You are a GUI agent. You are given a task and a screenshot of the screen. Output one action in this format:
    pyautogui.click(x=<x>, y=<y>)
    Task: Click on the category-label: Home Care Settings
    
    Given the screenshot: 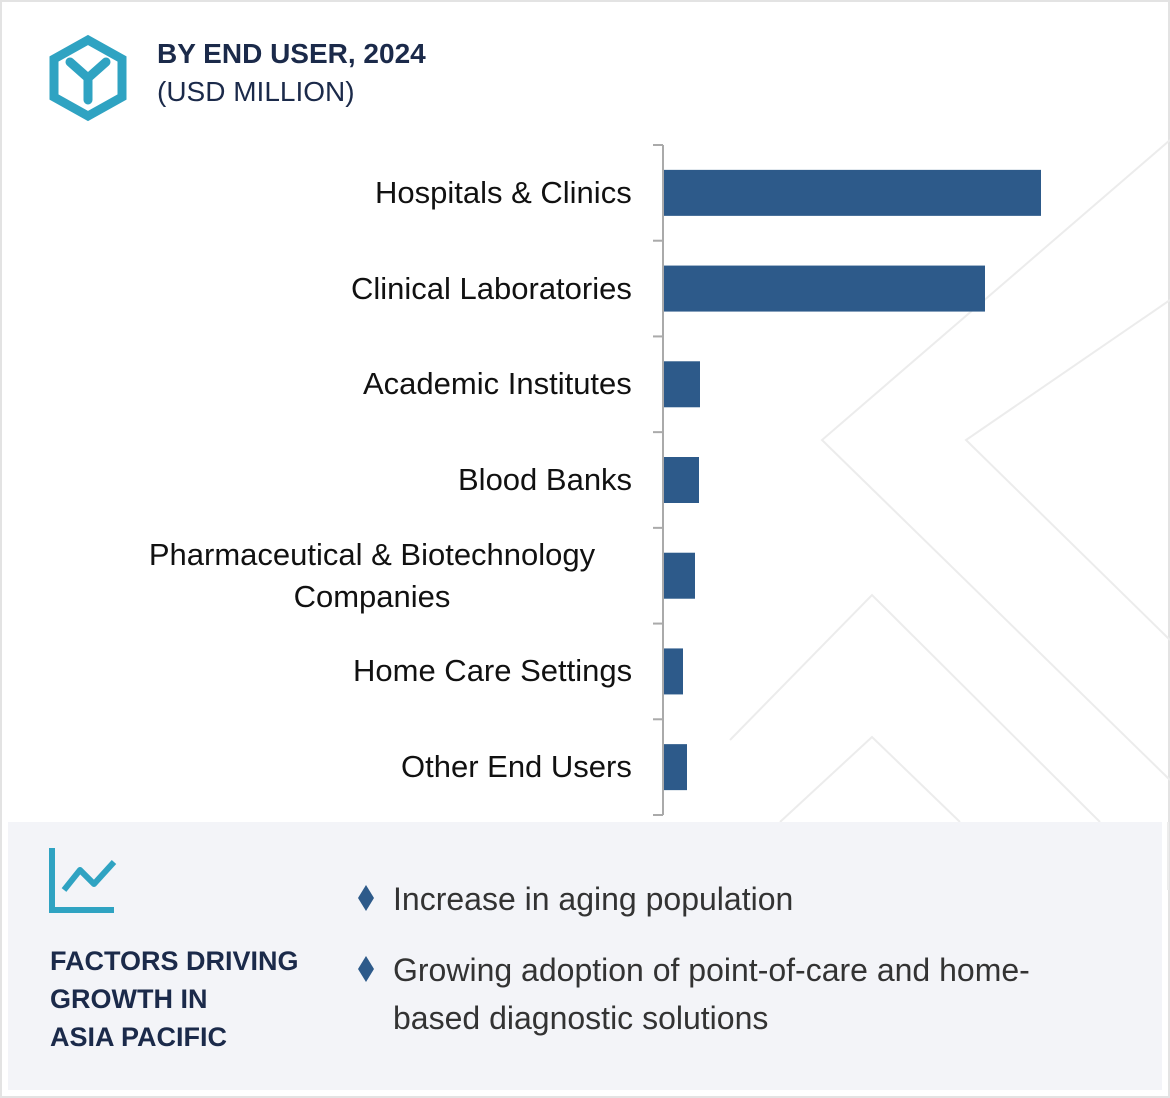 What is the action you would take?
    pyautogui.click(x=493, y=671)
    